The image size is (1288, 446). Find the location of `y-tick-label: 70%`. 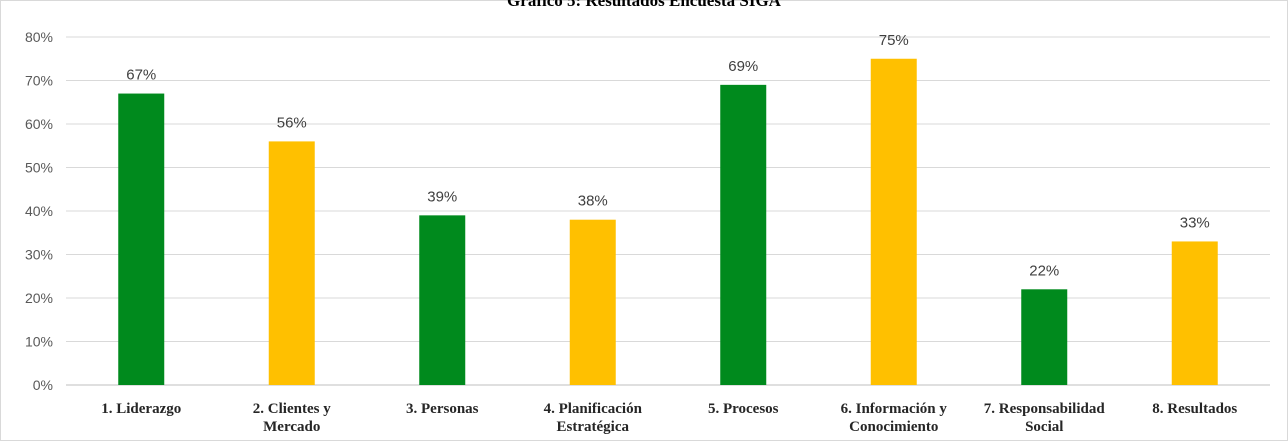

y-tick-label: 70% is located at coordinates (39, 81).